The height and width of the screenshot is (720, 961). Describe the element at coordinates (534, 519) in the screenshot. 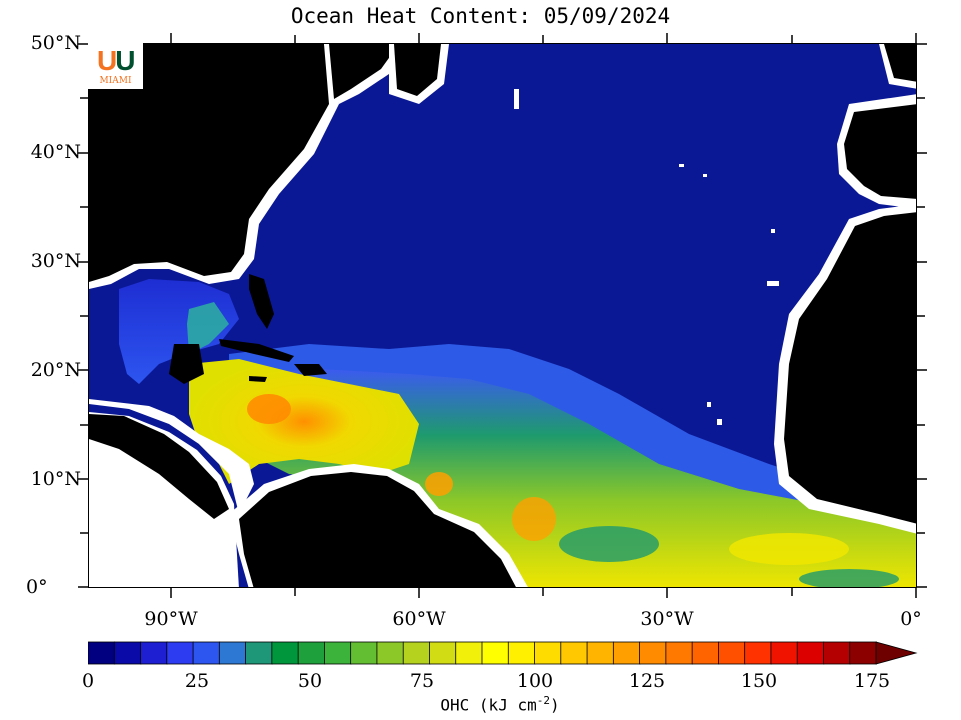

I see `hot-spot-brazil` at that location.